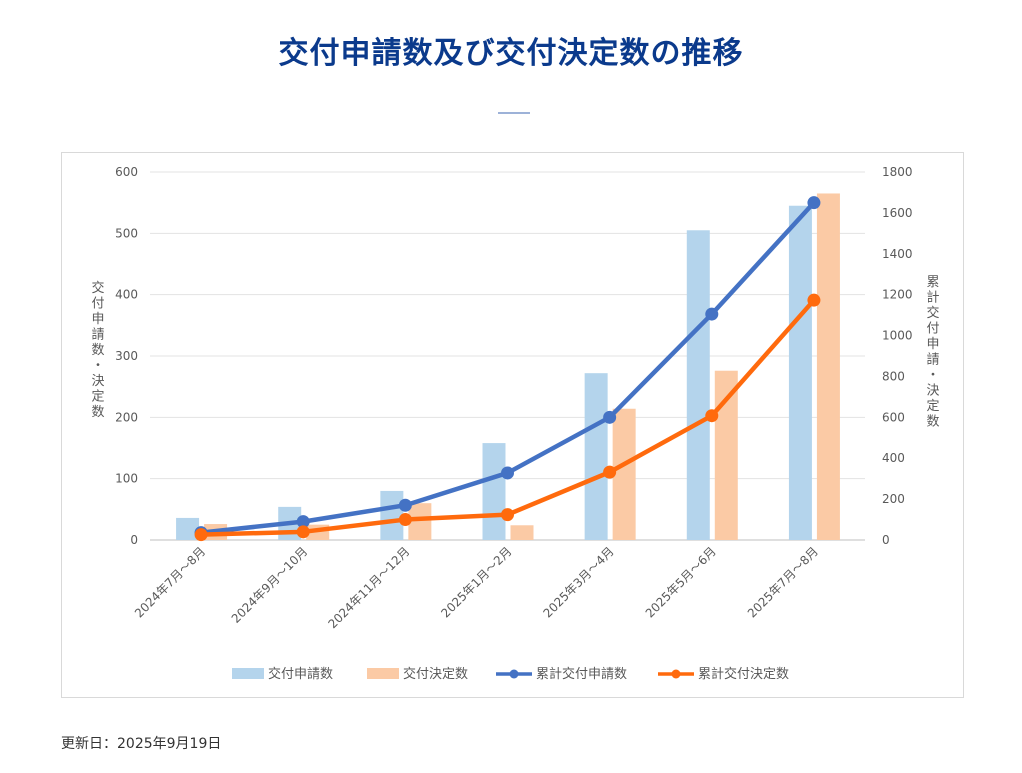 This screenshot has height=773, width=1022. I want to click on page-title: 交付申請数及び交付決定数の推移, so click(511, 53).